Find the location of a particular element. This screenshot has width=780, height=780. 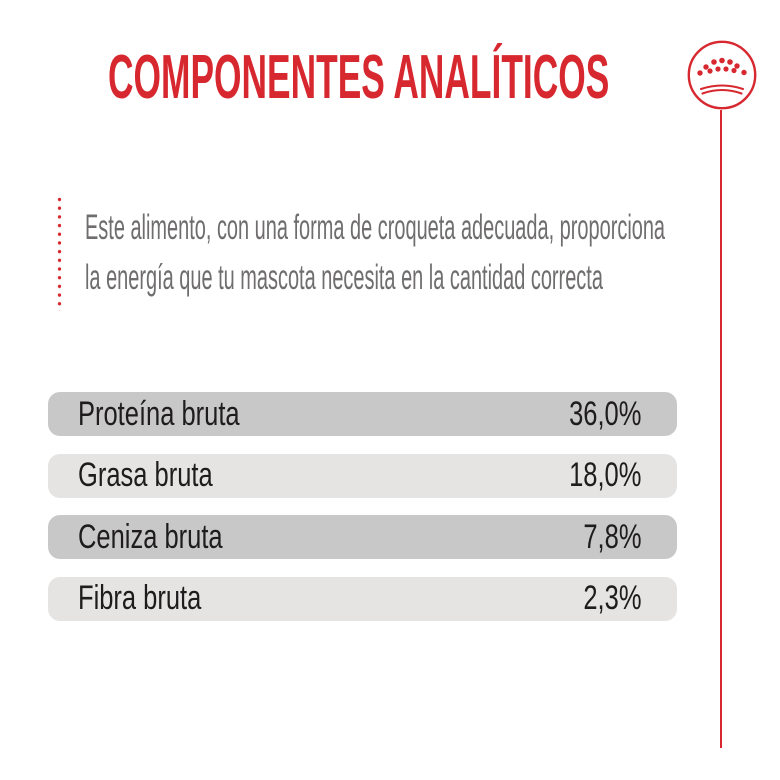

table-row: Proteína bruta 36,0% is located at coordinates (362, 414).